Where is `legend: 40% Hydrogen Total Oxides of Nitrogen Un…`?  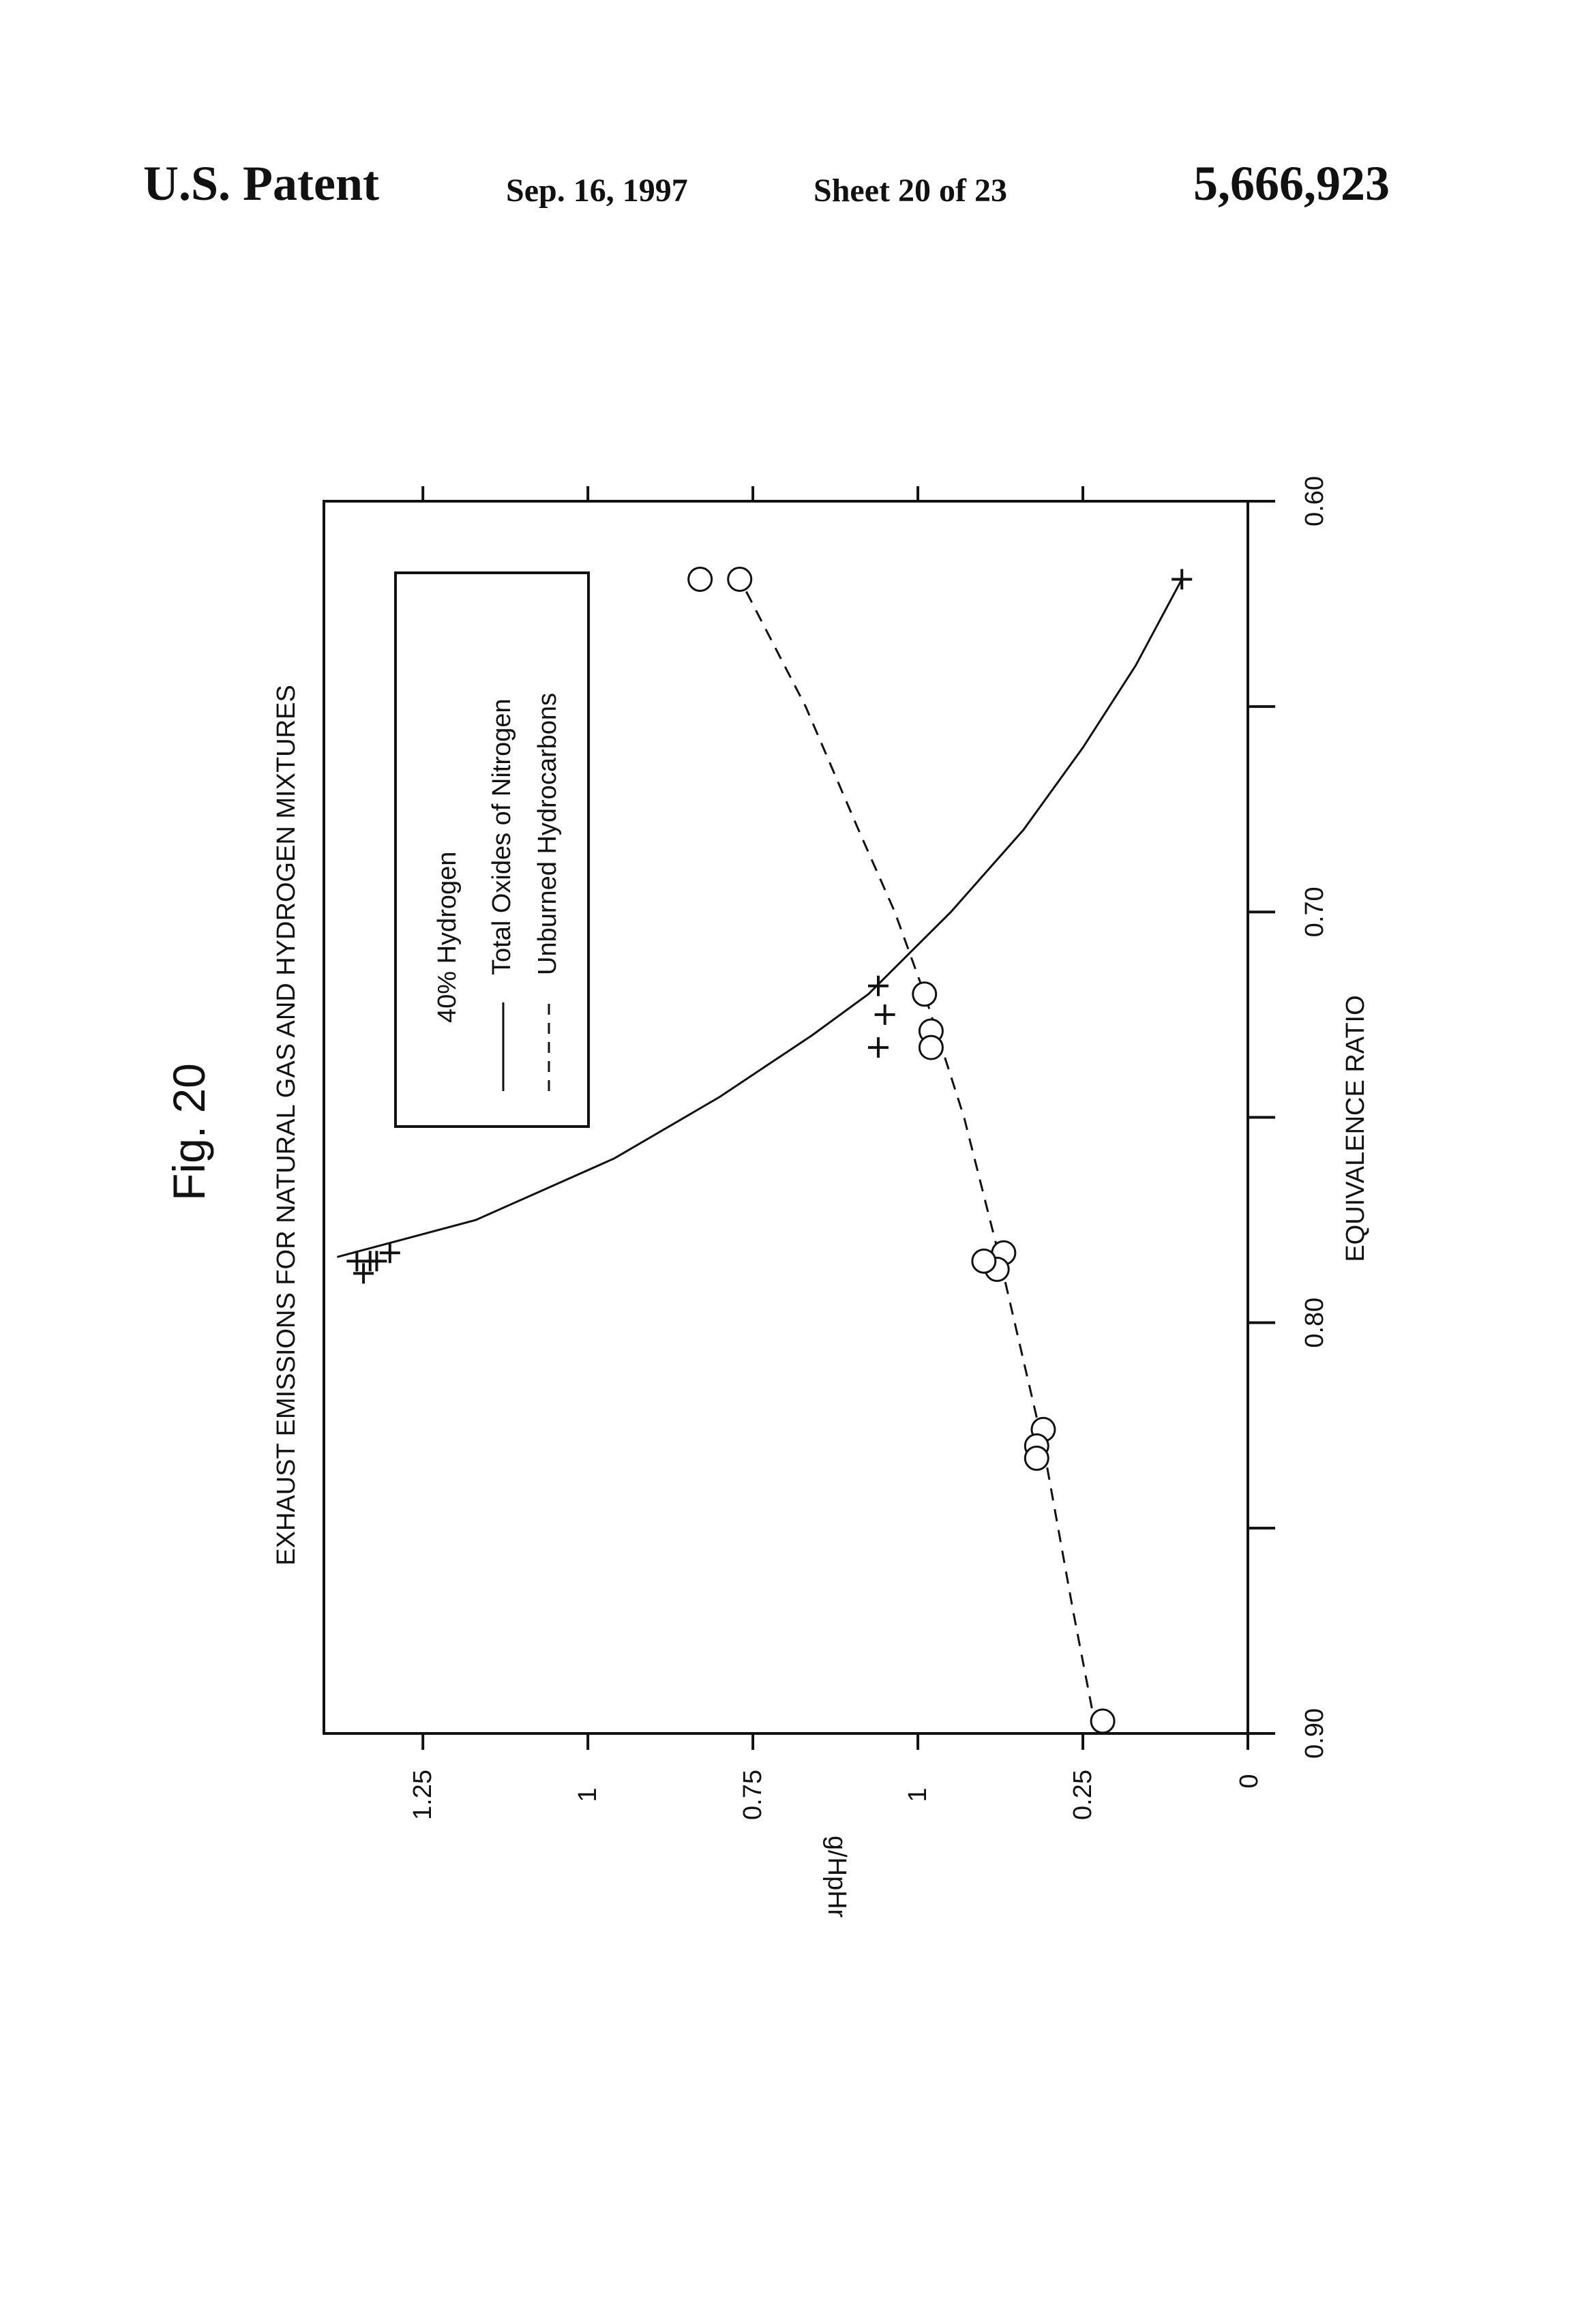 legend: 40% Hydrogen Total Oxides of Nitrogen Un… is located at coordinates (491, 850).